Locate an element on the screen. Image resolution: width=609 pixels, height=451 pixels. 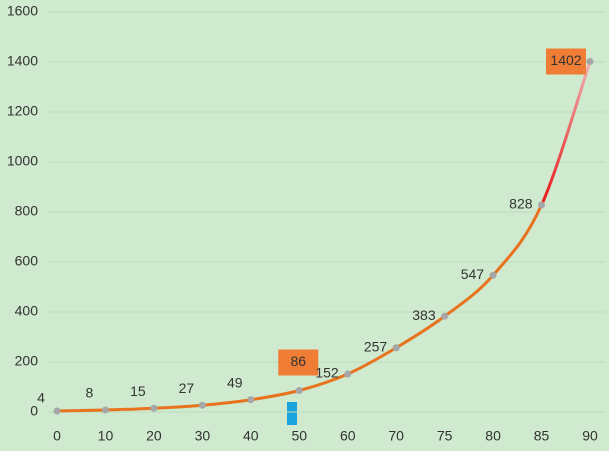
y-tick-label: 400 is located at coordinates (27, 311).